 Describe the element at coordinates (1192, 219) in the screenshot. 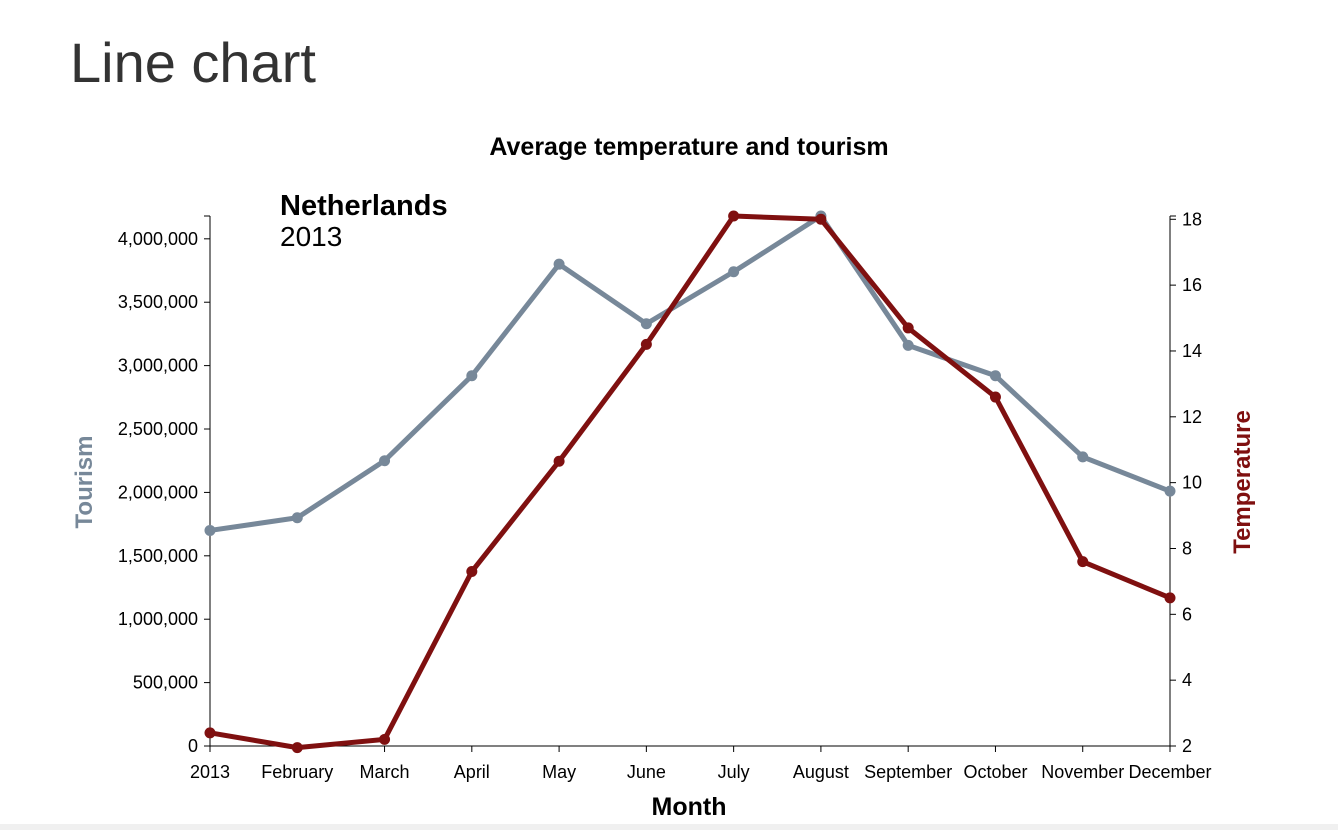

I see `right-tick-label: 18` at that location.